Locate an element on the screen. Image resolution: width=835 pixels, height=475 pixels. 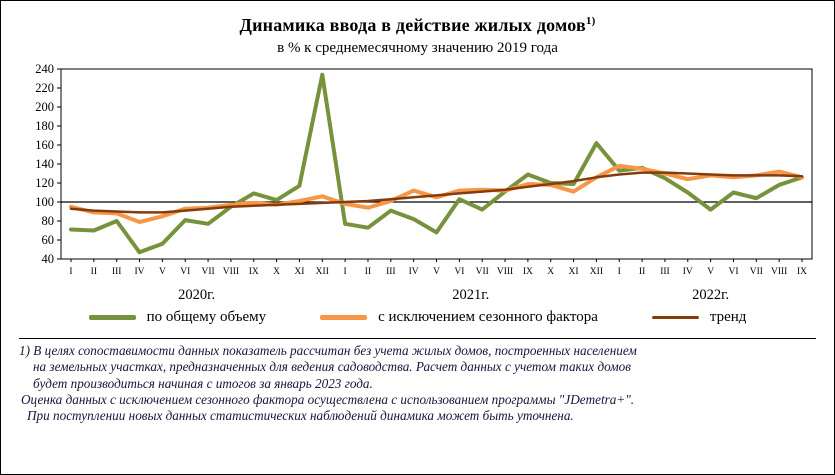
chart-subtitle: в % к среднемесячному значению 2019 года is located at coordinates (417, 48).